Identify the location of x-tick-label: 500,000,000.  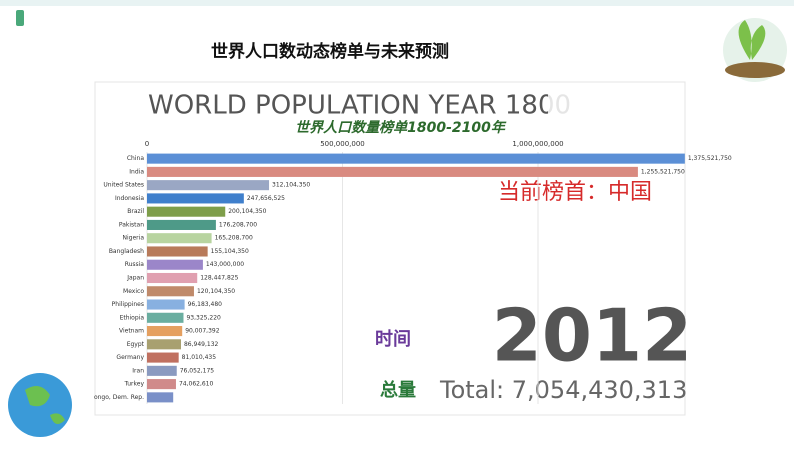
(342, 144).